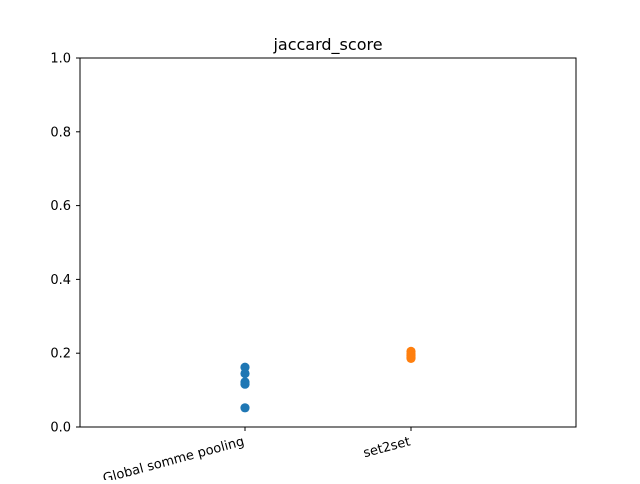  I want to click on y-tick-label: 1.0, so click(60, 59).